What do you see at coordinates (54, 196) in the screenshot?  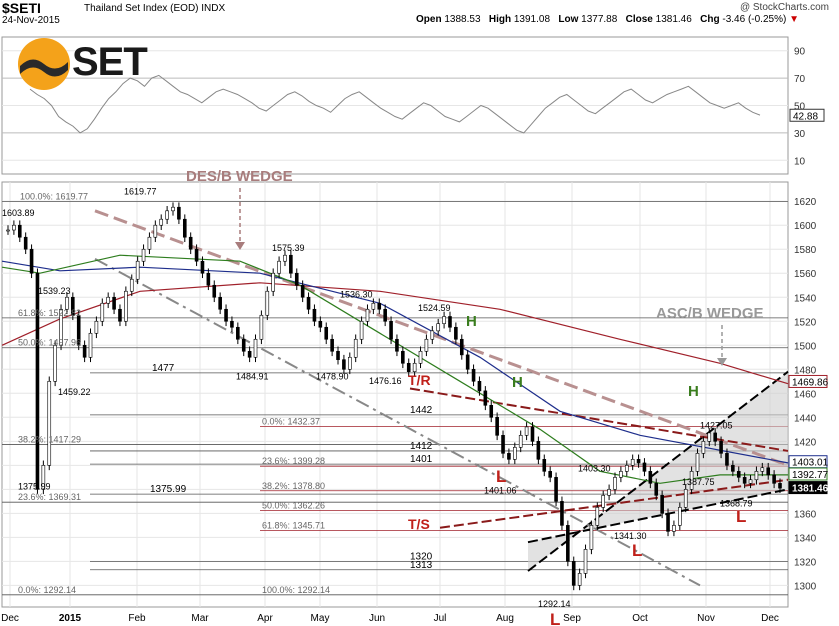 I see `fib-left-label: 100.0%: 1619.77` at bounding box center [54, 196].